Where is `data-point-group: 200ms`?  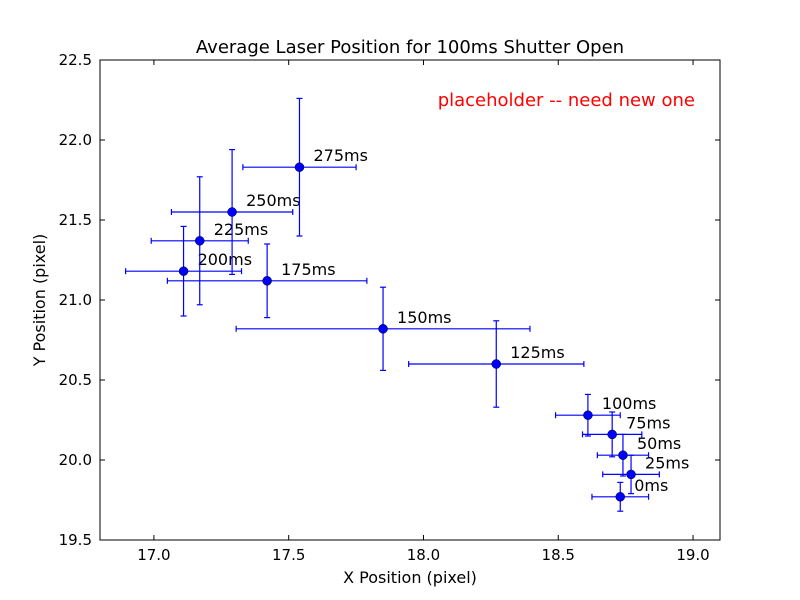
data-point-group: 200ms is located at coordinates (188, 271).